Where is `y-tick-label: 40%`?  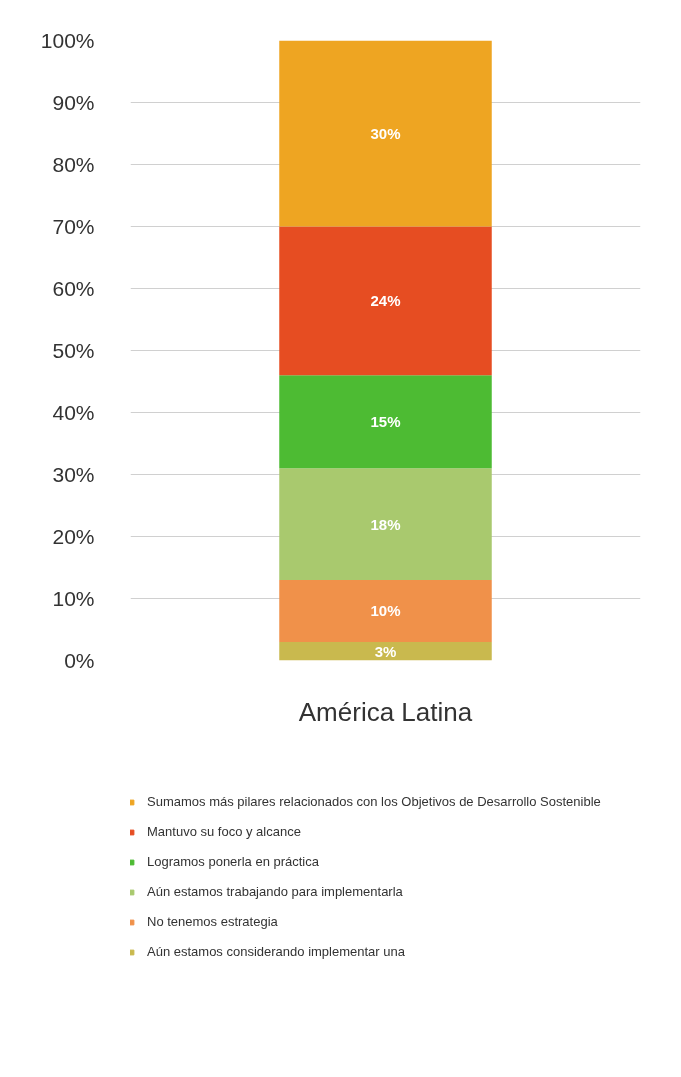 y-tick-label: 40% is located at coordinates (73, 412).